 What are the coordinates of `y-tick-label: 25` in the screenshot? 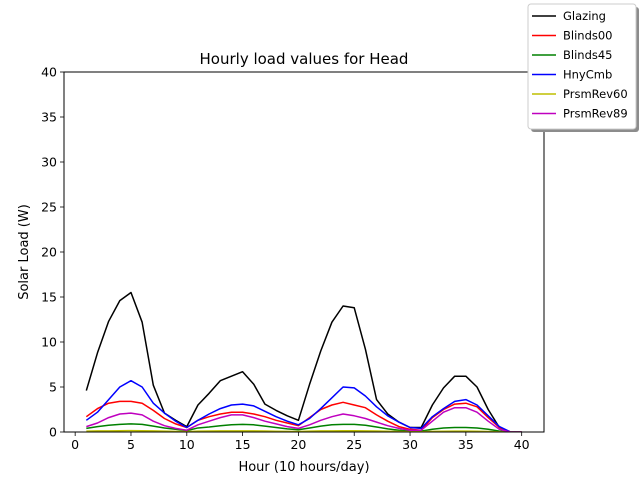 It's located at (49, 207).